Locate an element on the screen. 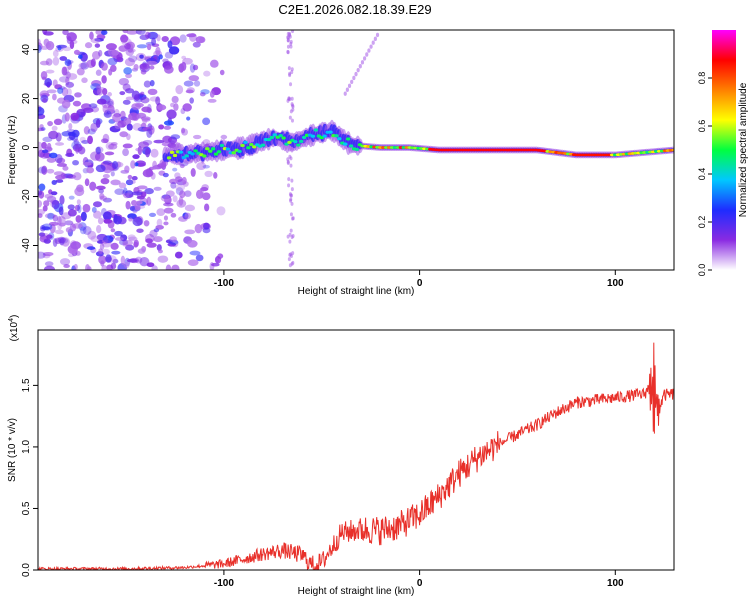  trace-blob is located at coordinates (375, 39).